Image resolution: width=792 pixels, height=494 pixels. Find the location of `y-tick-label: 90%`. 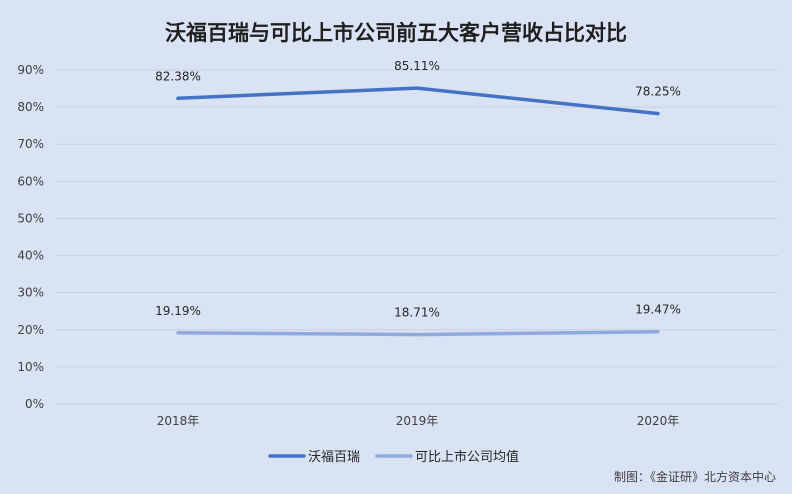

y-tick-label: 90% is located at coordinates (30, 70).